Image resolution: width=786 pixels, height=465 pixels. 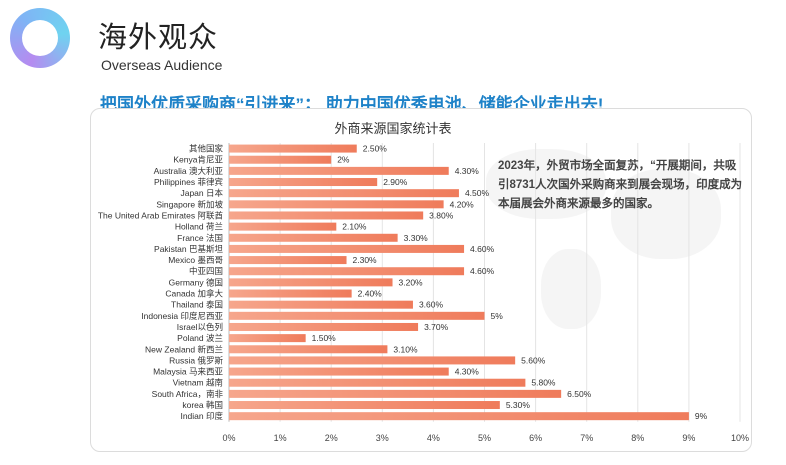 I want to click on category-label: Australia 澳大利亚, so click(x=189, y=171).